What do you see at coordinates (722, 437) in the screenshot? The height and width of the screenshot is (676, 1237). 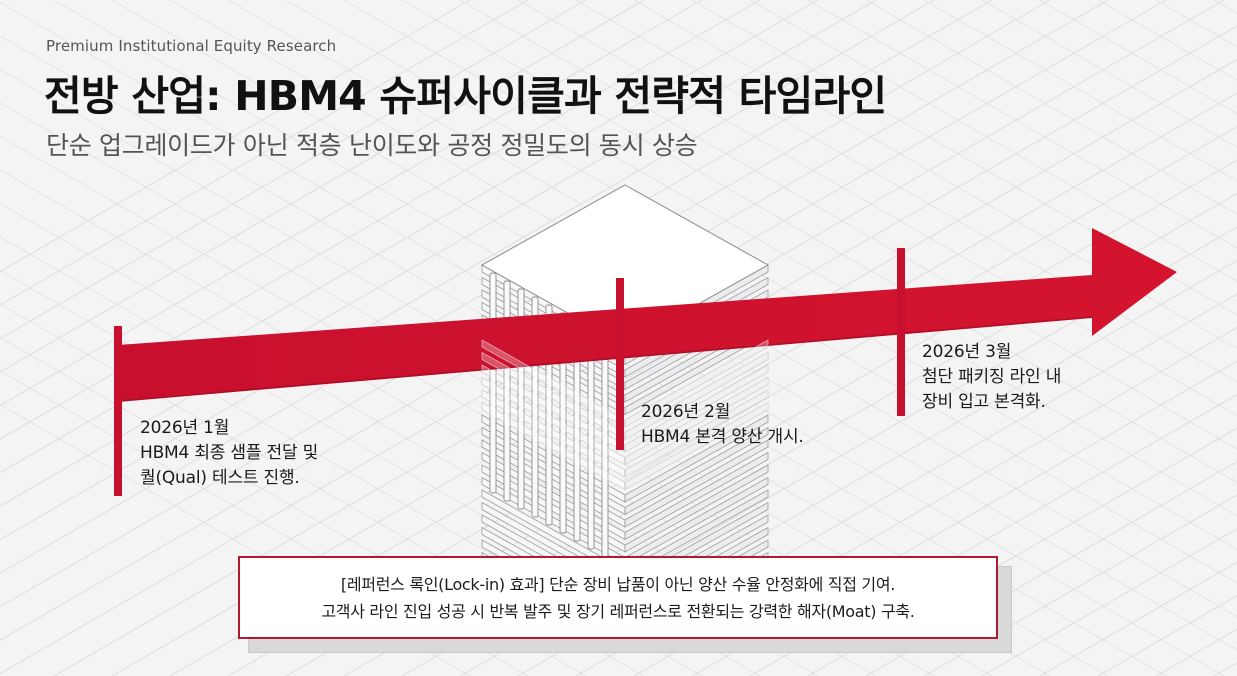 I see `milestone-2-line-1: HBM4 본격 양산 개시.` at bounding box center [722, 437].